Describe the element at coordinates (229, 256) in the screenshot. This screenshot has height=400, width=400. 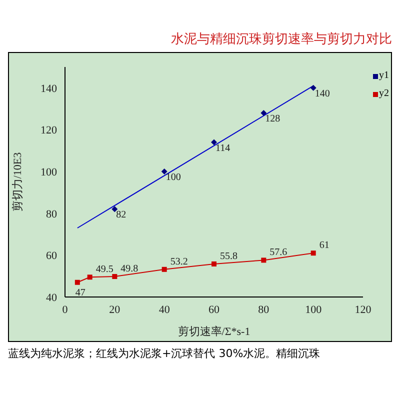
I see `data-label: 55.8` at that location.